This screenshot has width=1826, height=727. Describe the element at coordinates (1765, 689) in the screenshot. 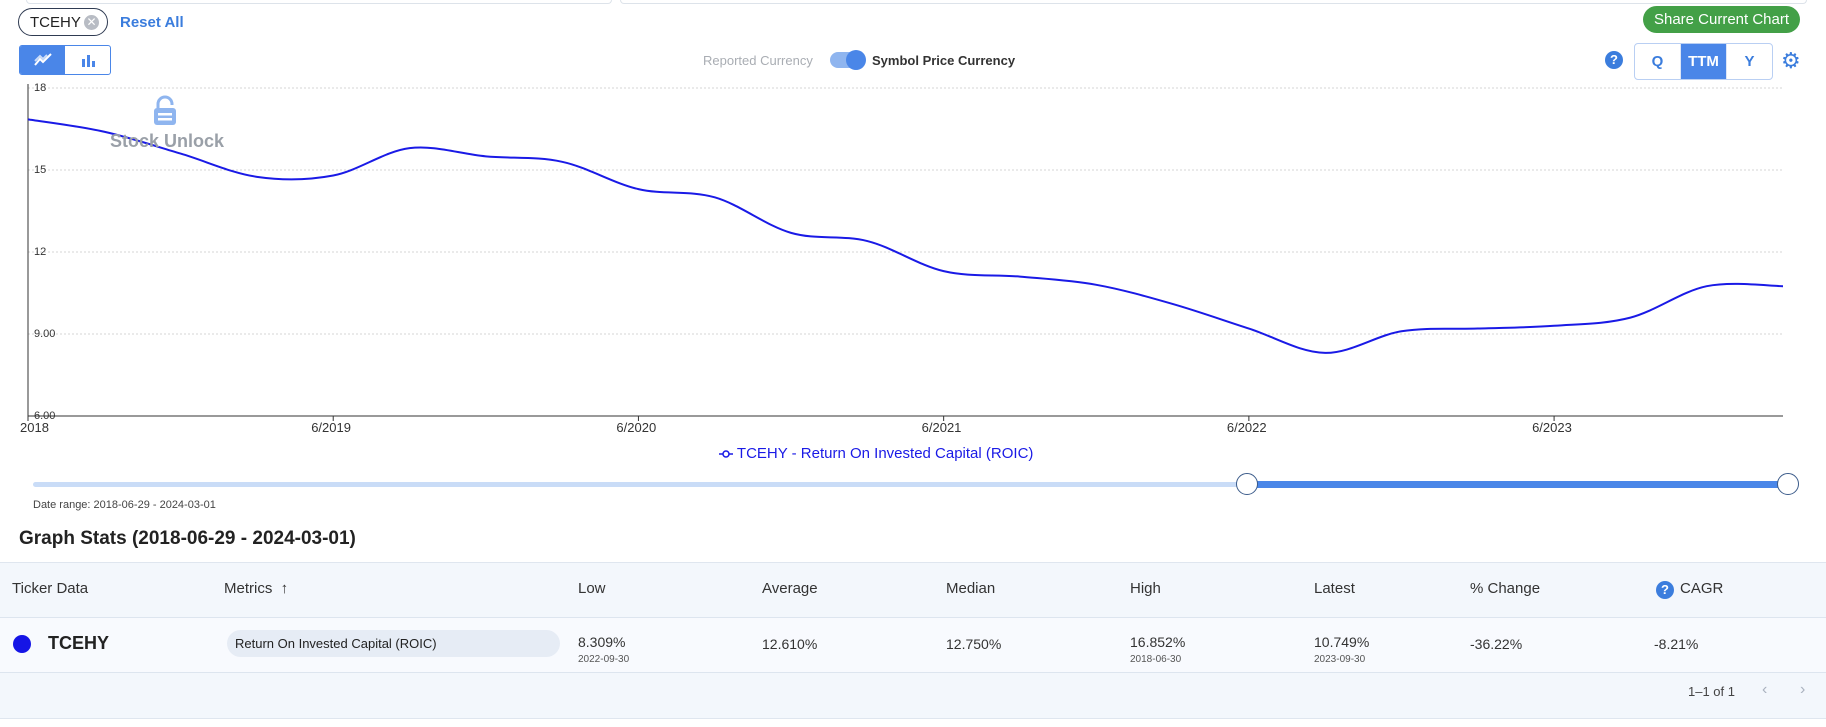

I see `prev-page-icon: ‹` at that location.